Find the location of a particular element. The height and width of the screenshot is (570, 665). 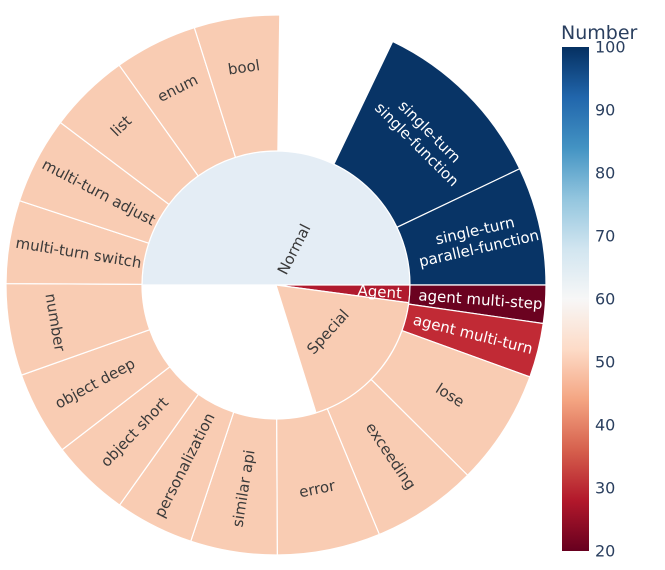

colorbar-tick-label: 80 is located at coordinates (605, 173).